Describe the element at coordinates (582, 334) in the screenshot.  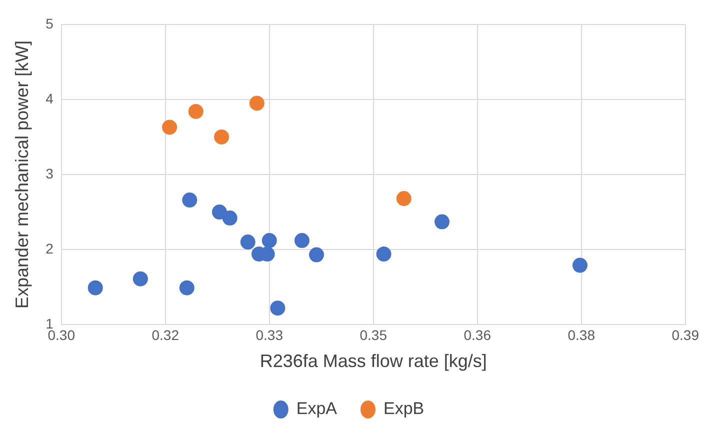
I see `x-tick-label: 0.38` at that location.